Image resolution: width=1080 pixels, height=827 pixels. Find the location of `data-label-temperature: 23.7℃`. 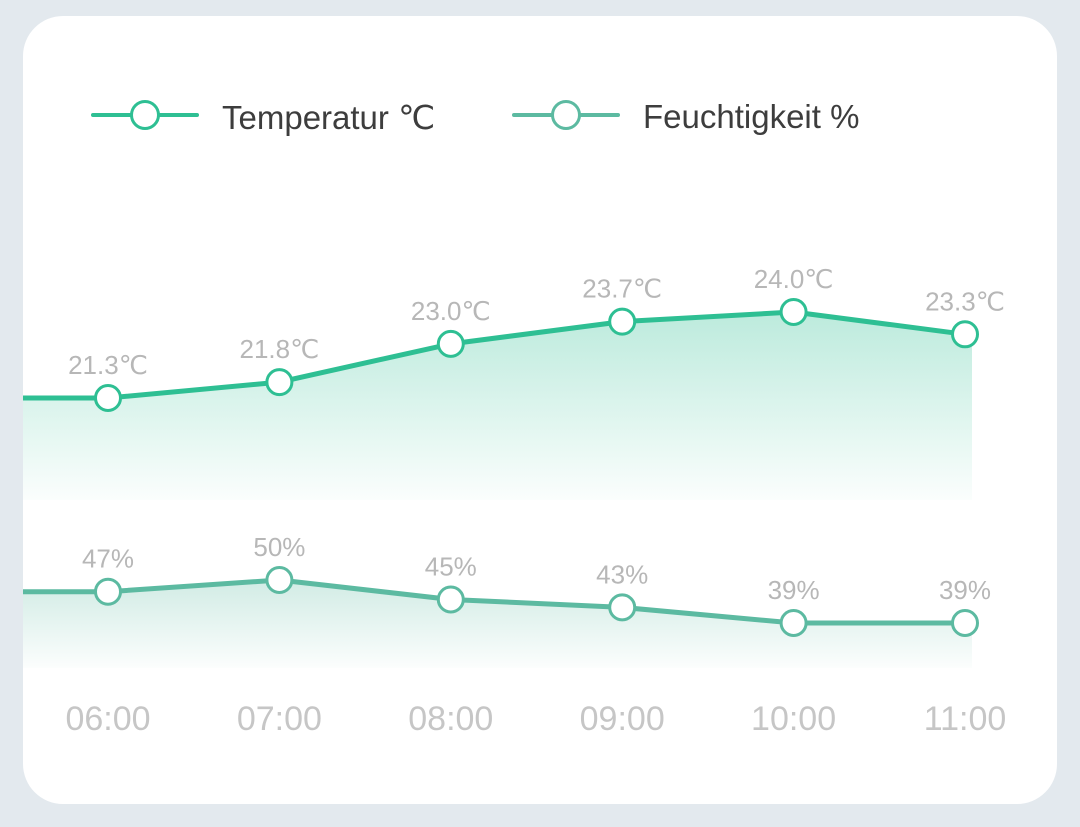

data-label-temperature: 23.7℃ is located at coordinates (622, 289).